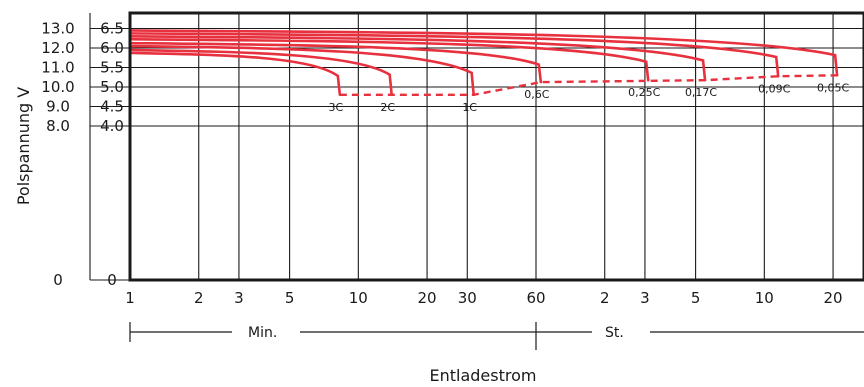 Image resolution: width=864 pixels, height=387 pixels. What do you see at coordinates (496, 336) in the screenshot?
I see `time-unit-bracket` at bounding box center [496, 336].